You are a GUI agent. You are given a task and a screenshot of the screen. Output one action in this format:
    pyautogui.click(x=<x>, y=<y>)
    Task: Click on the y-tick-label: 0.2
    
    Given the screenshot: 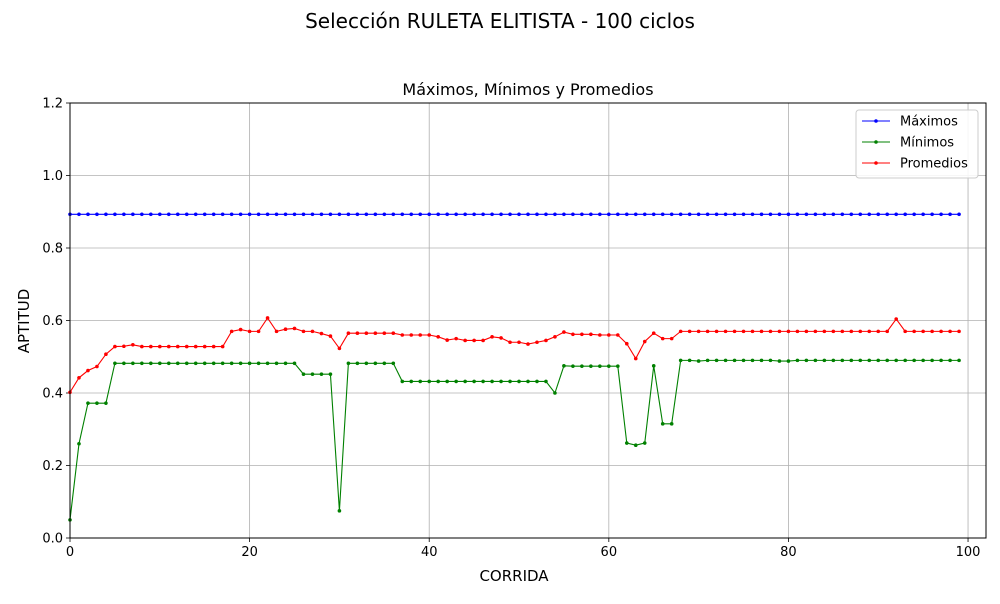 What is the action you would take?
    pyautogui.click(x=52, y=466)
    